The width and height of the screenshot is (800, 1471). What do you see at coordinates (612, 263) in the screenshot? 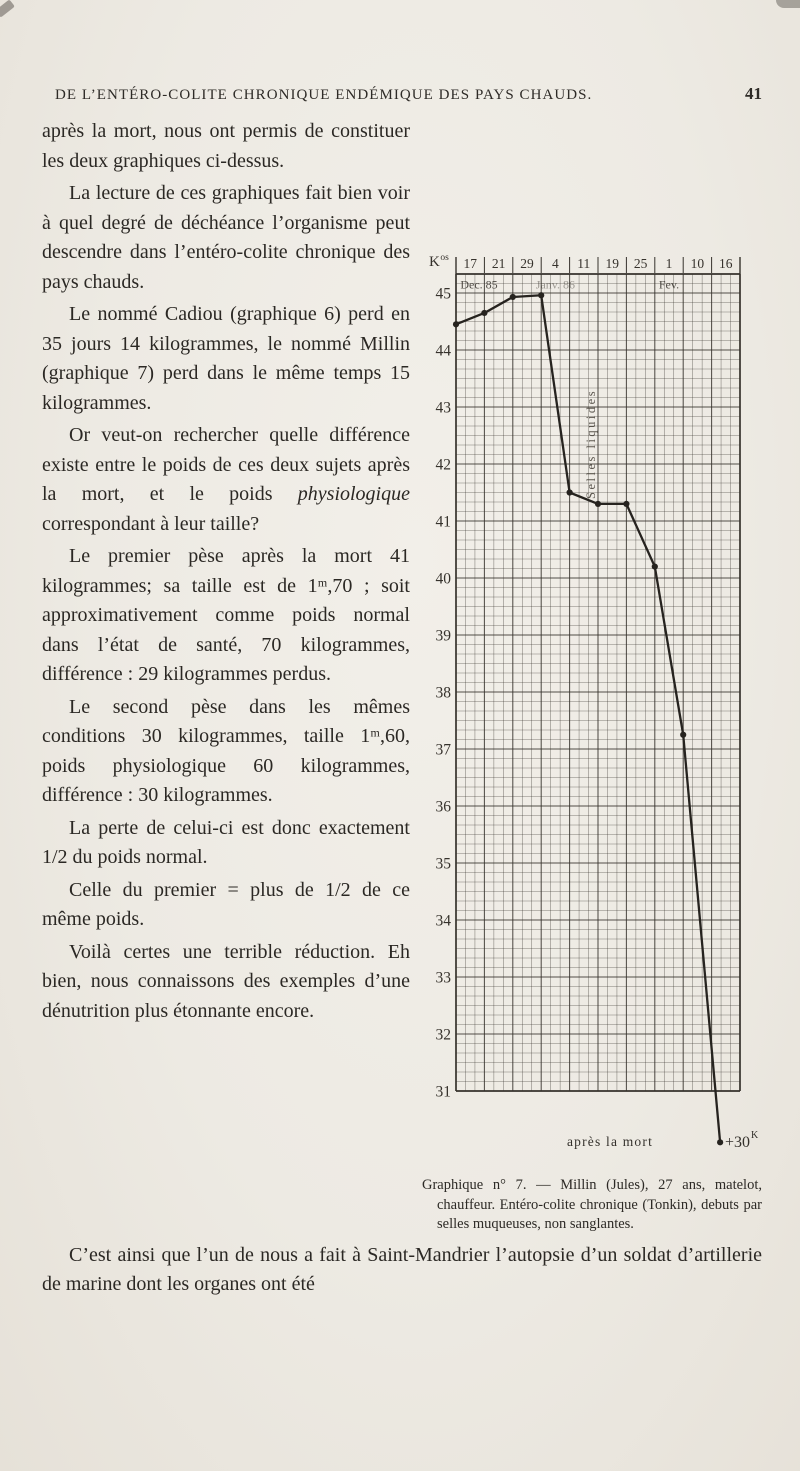
I see `x-tick-label: 19` at bounding box center [612, 263].